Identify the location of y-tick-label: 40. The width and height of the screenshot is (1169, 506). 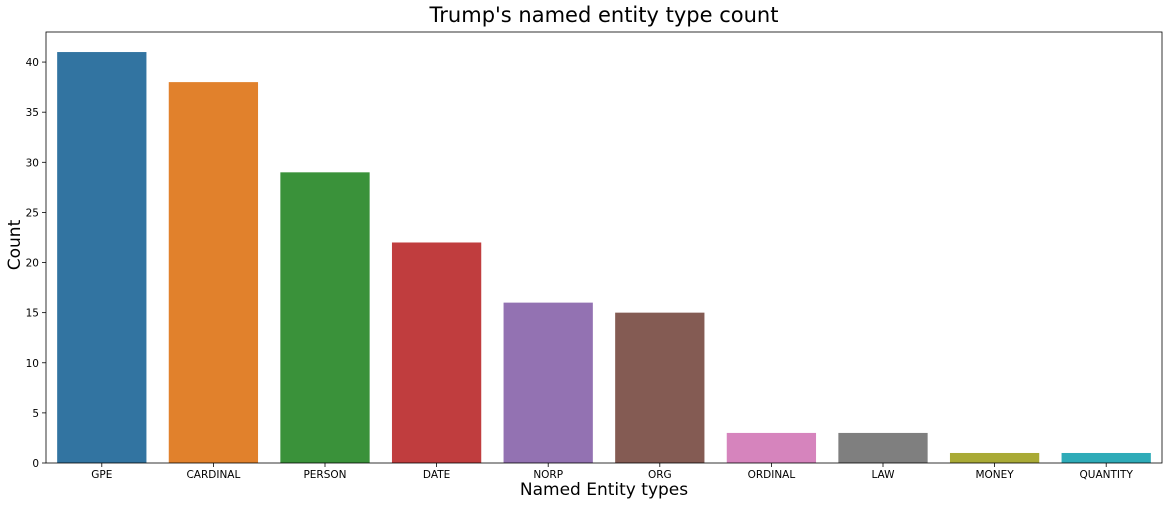
(32, 63).